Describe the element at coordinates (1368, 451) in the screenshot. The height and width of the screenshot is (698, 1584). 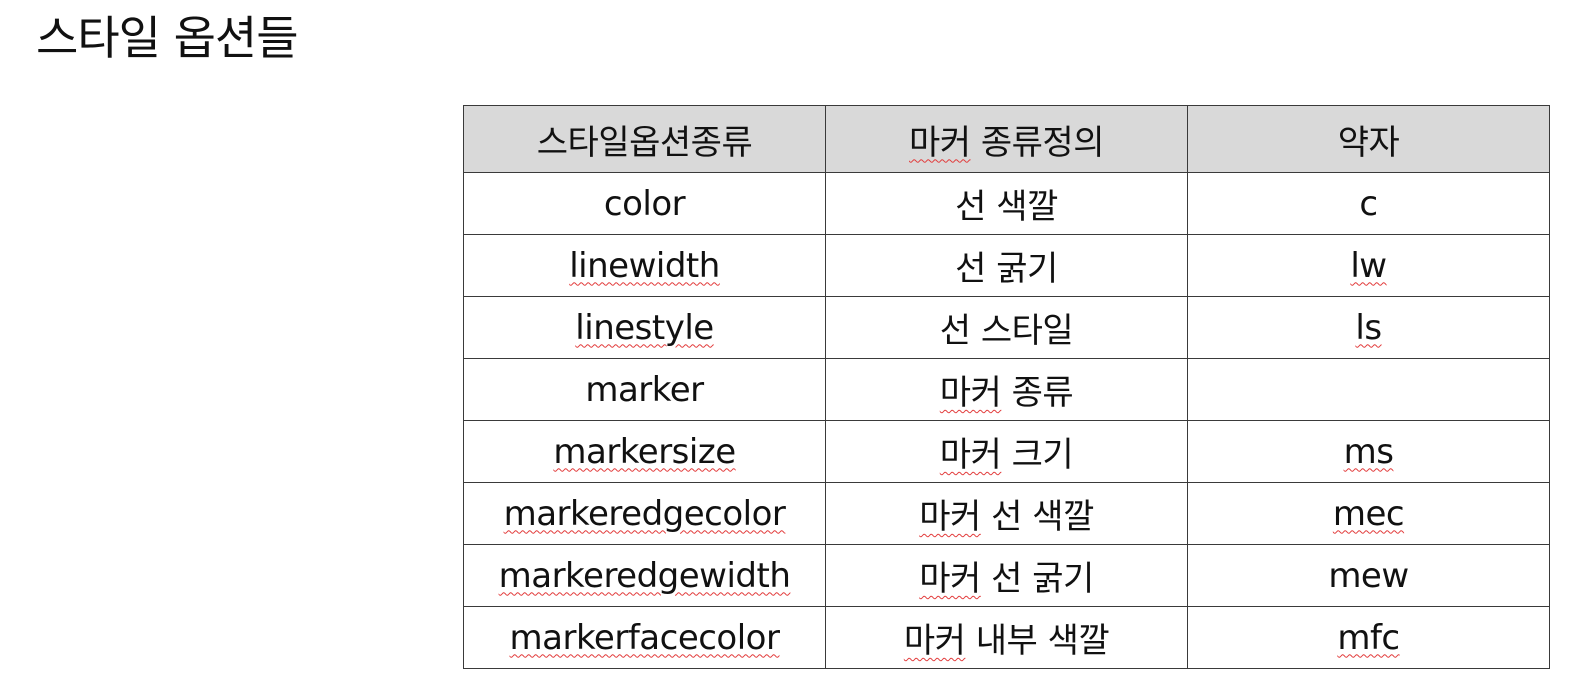
I see `abbreviation-cell: ms` at that location.